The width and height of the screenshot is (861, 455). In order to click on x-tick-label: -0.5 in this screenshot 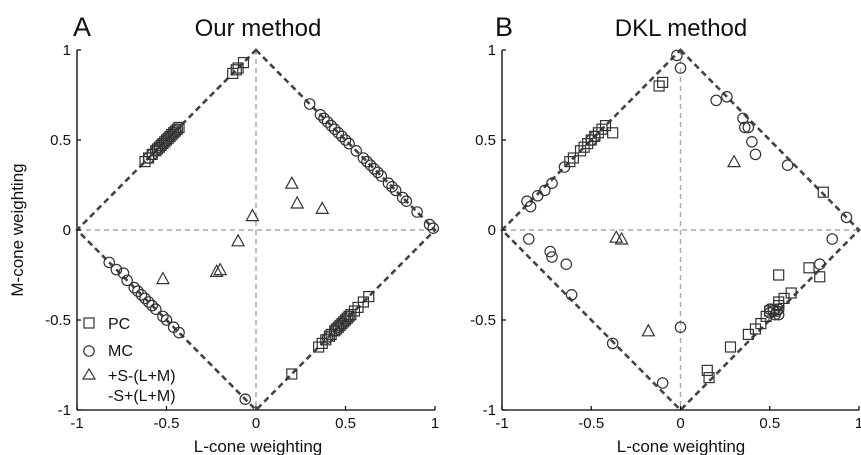, I will do `click(167, 423)`.